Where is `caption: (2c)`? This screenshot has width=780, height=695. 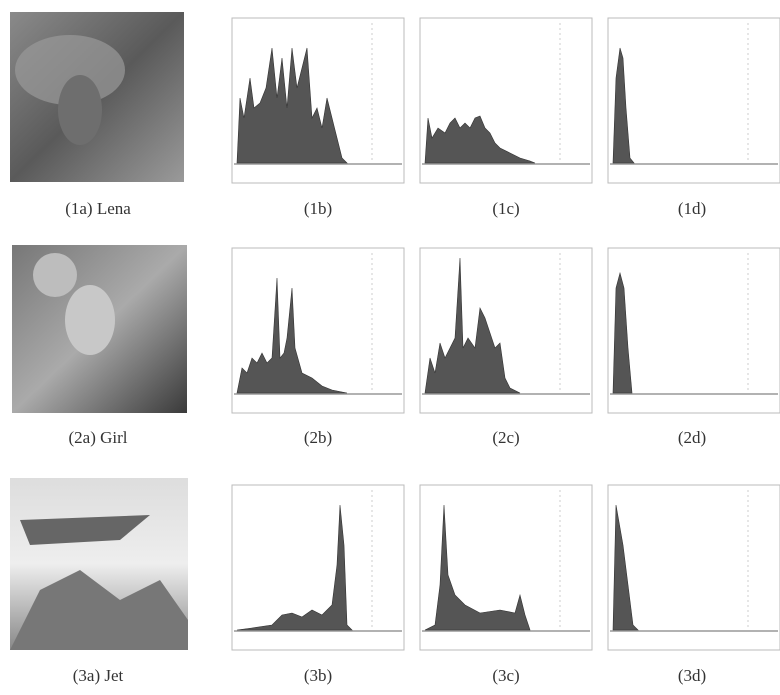 caption: (2c) is located at coordinates (505, 437).